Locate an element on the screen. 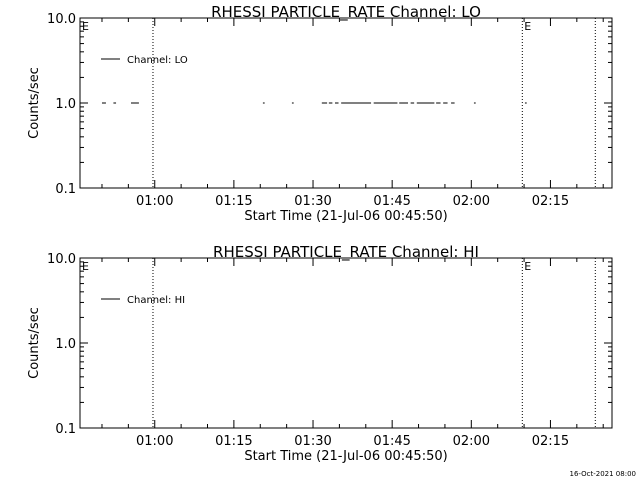 The image size is (640, 480). chart-title: RHESSI PARTICLE_RATE Channel: LO is located at coordinates (346, 12).